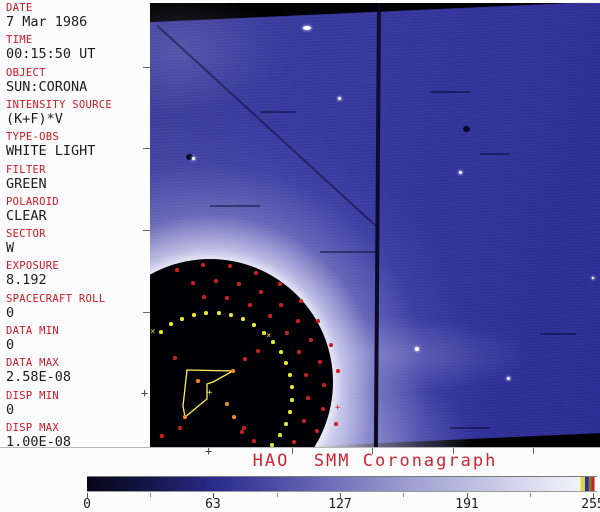 The width and height of the screenshot is (600, 512). I want to click on field-label: INTENSITY SOURCE, so click(59, 104).